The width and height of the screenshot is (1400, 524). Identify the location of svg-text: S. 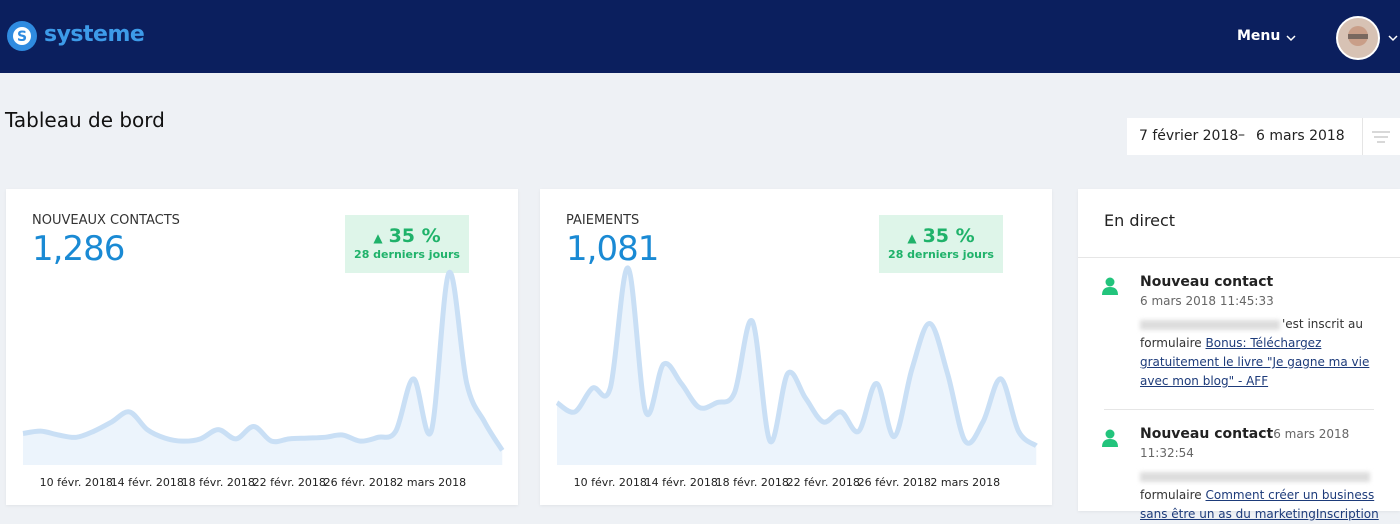
(22, 37).